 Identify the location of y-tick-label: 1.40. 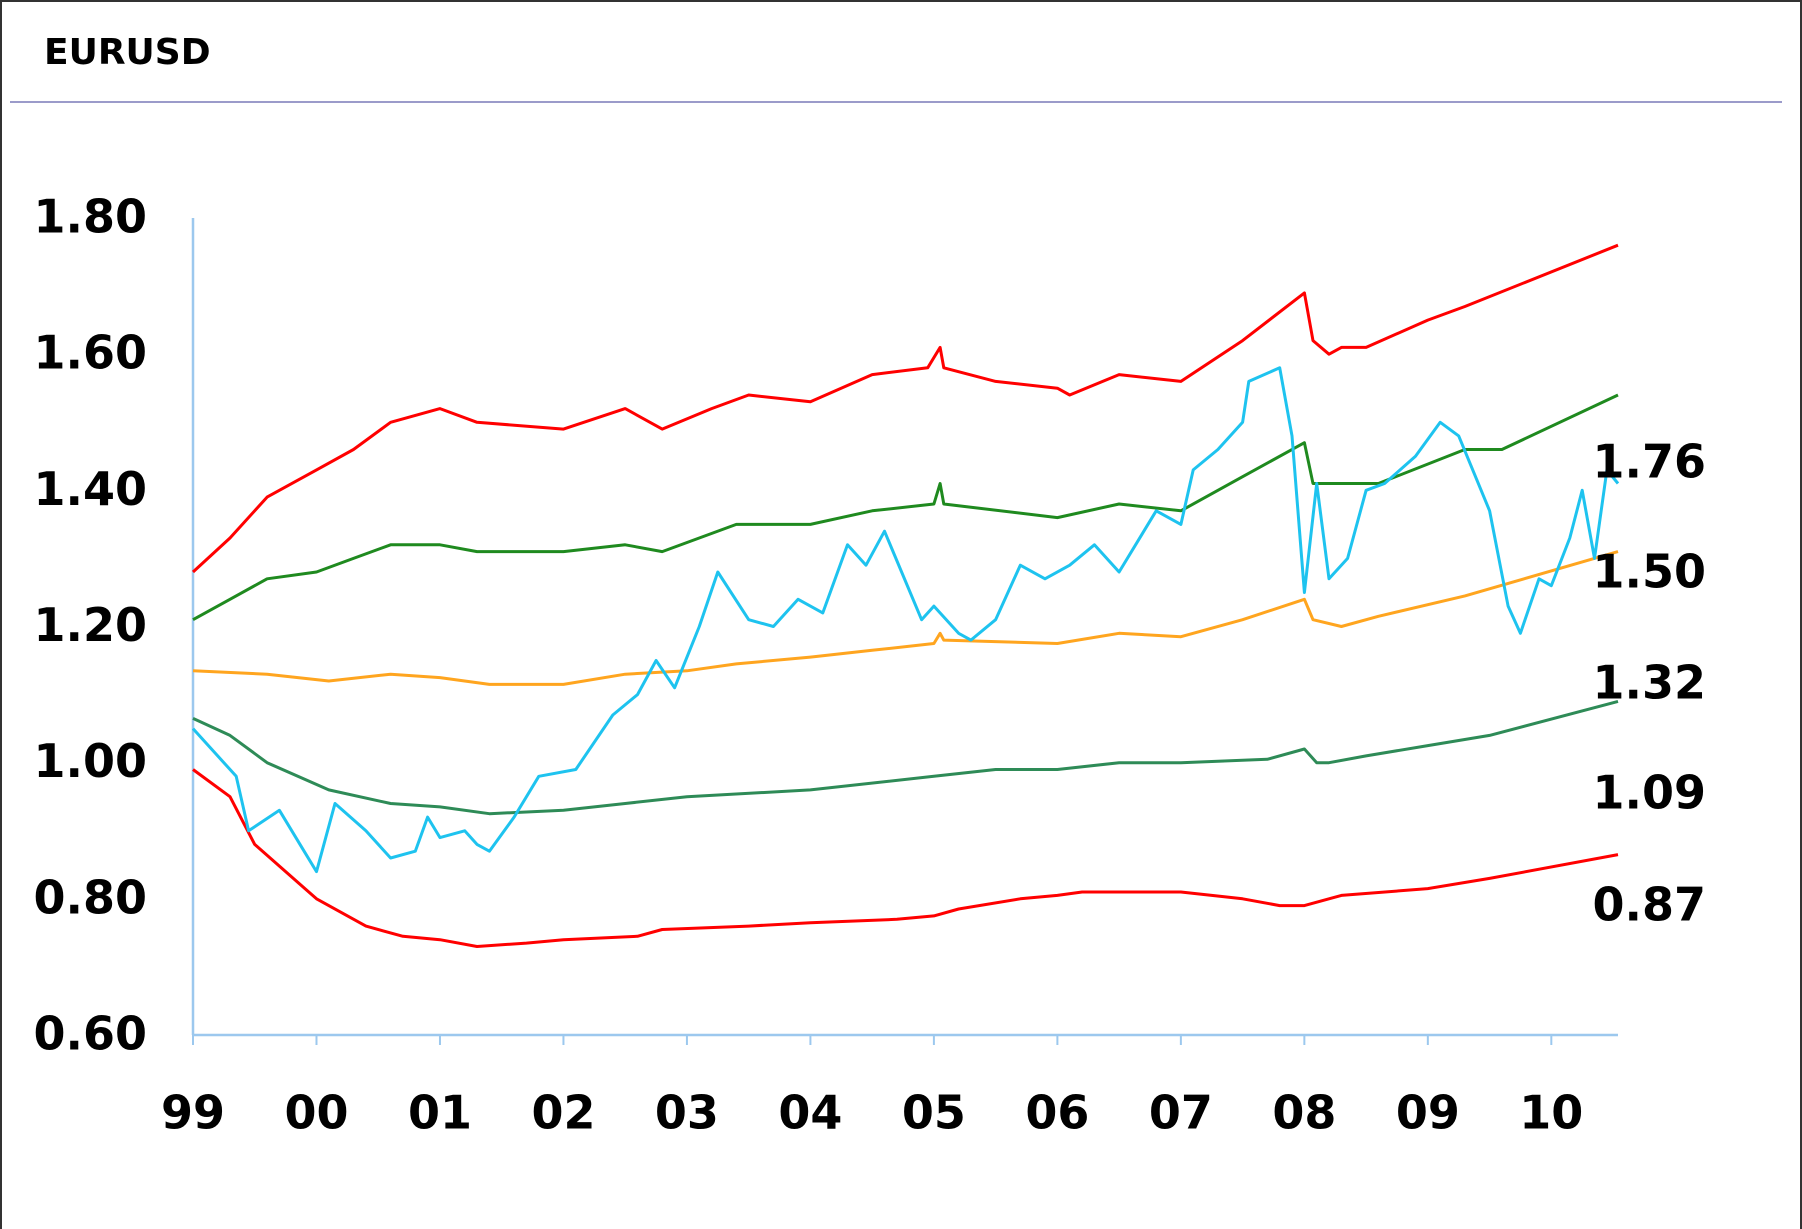
(91, 489).